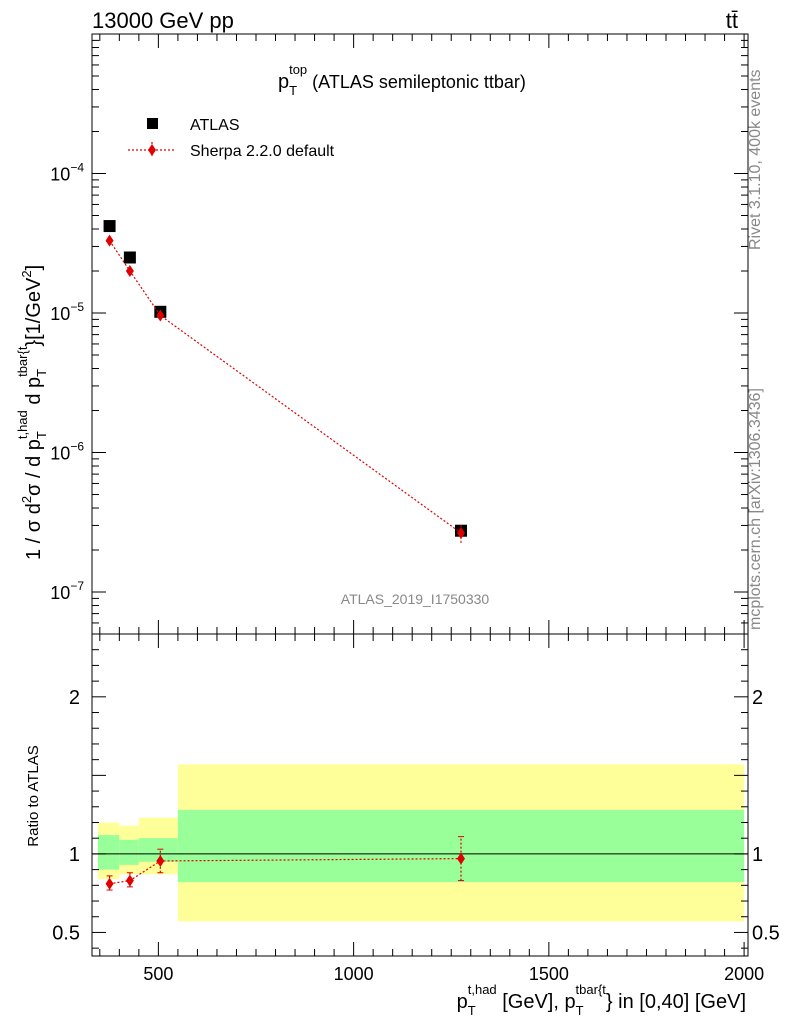  Describe the element at coordinates (415, 599) in the screenshot. I see `analysis-watermark: ATLAS_2019_I1750330` at that location.